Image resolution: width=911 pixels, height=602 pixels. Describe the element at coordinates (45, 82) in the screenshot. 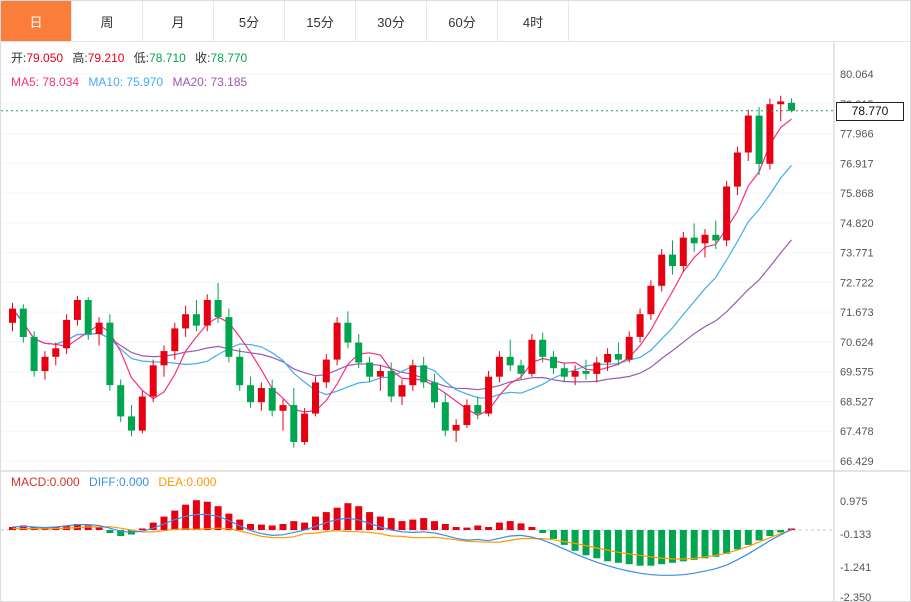

I see `ma5-legend: MA5: 78.034` at that location.